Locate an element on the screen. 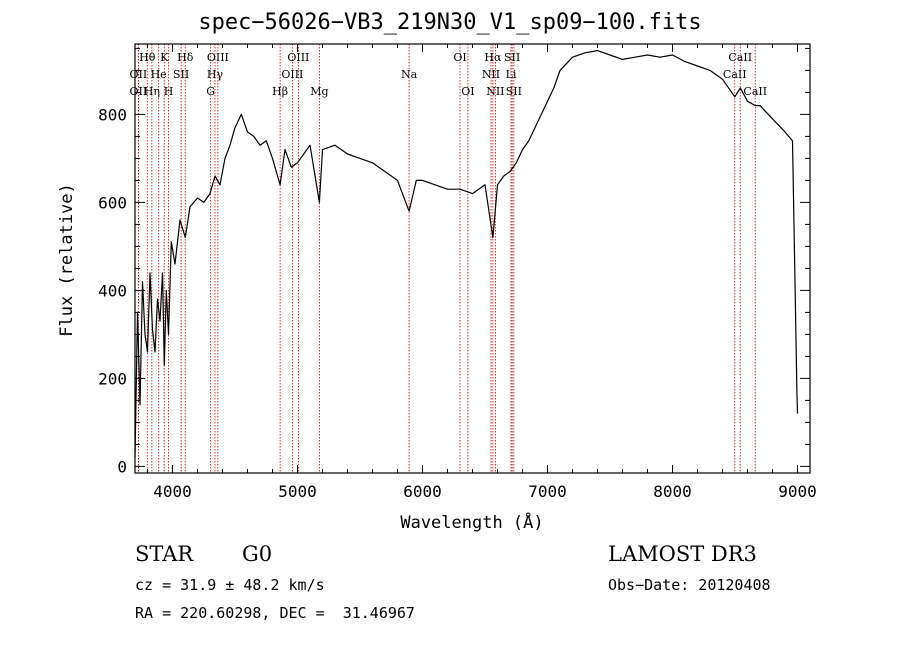  y-tick-label: 400 is located at coordinates (112, 290).